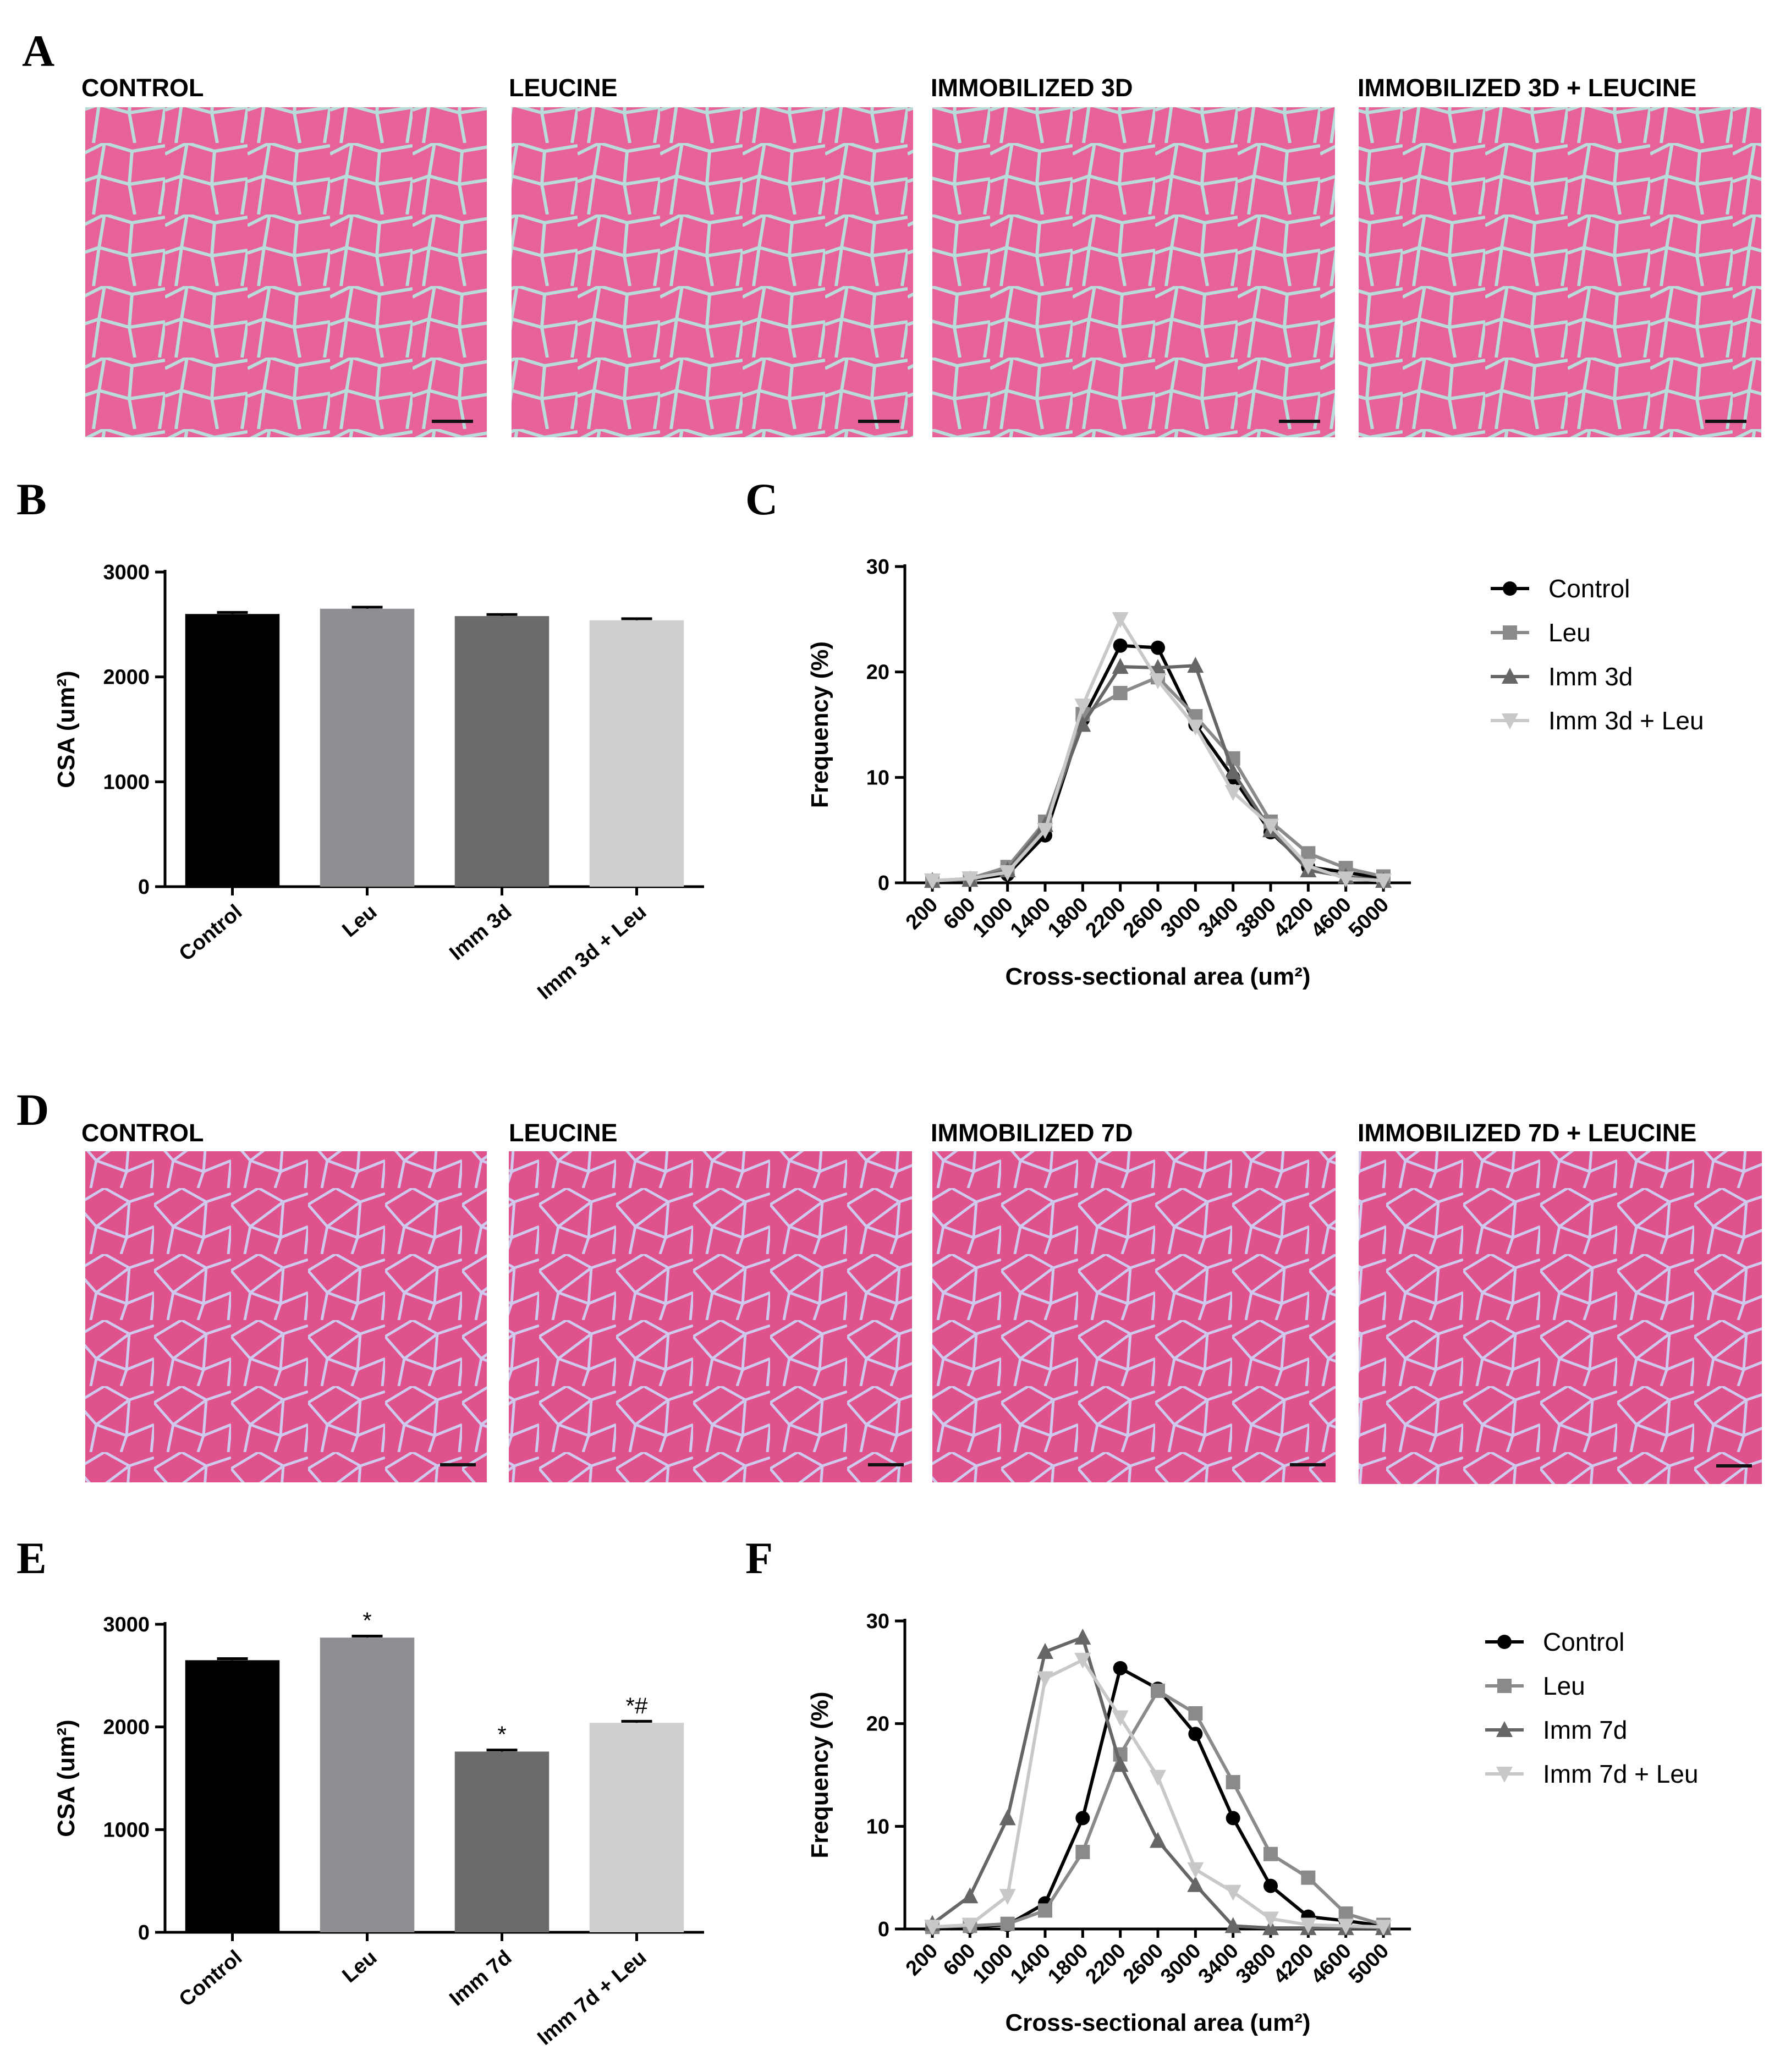 Image resolution: width=1791 pixels, height=2072 pixels. What do you see at coordinates (1584, 1642) in the screenshot?
I see `chart-f-legend-label: Control` at bounding box center [1584, 1642].